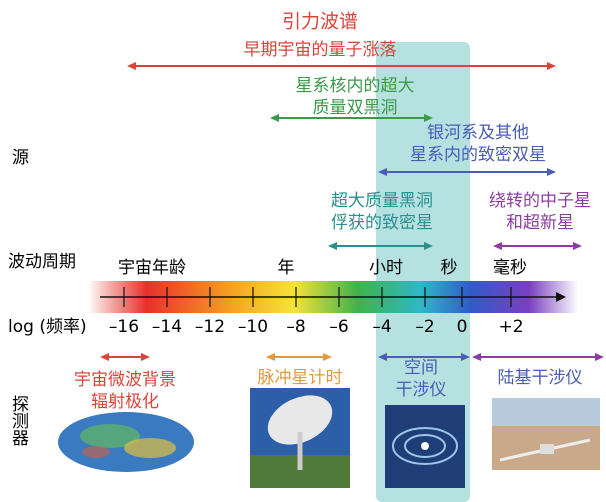 This screenshot has width=606, height=502. Describe the element at coordinates (124, 327) in the screenshot. I see `frequency-tick-label: –16` at that location.